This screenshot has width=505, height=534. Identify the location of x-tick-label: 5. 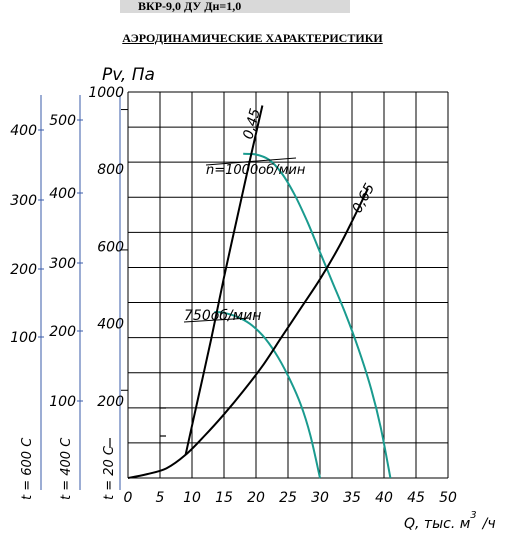
(160, 498).